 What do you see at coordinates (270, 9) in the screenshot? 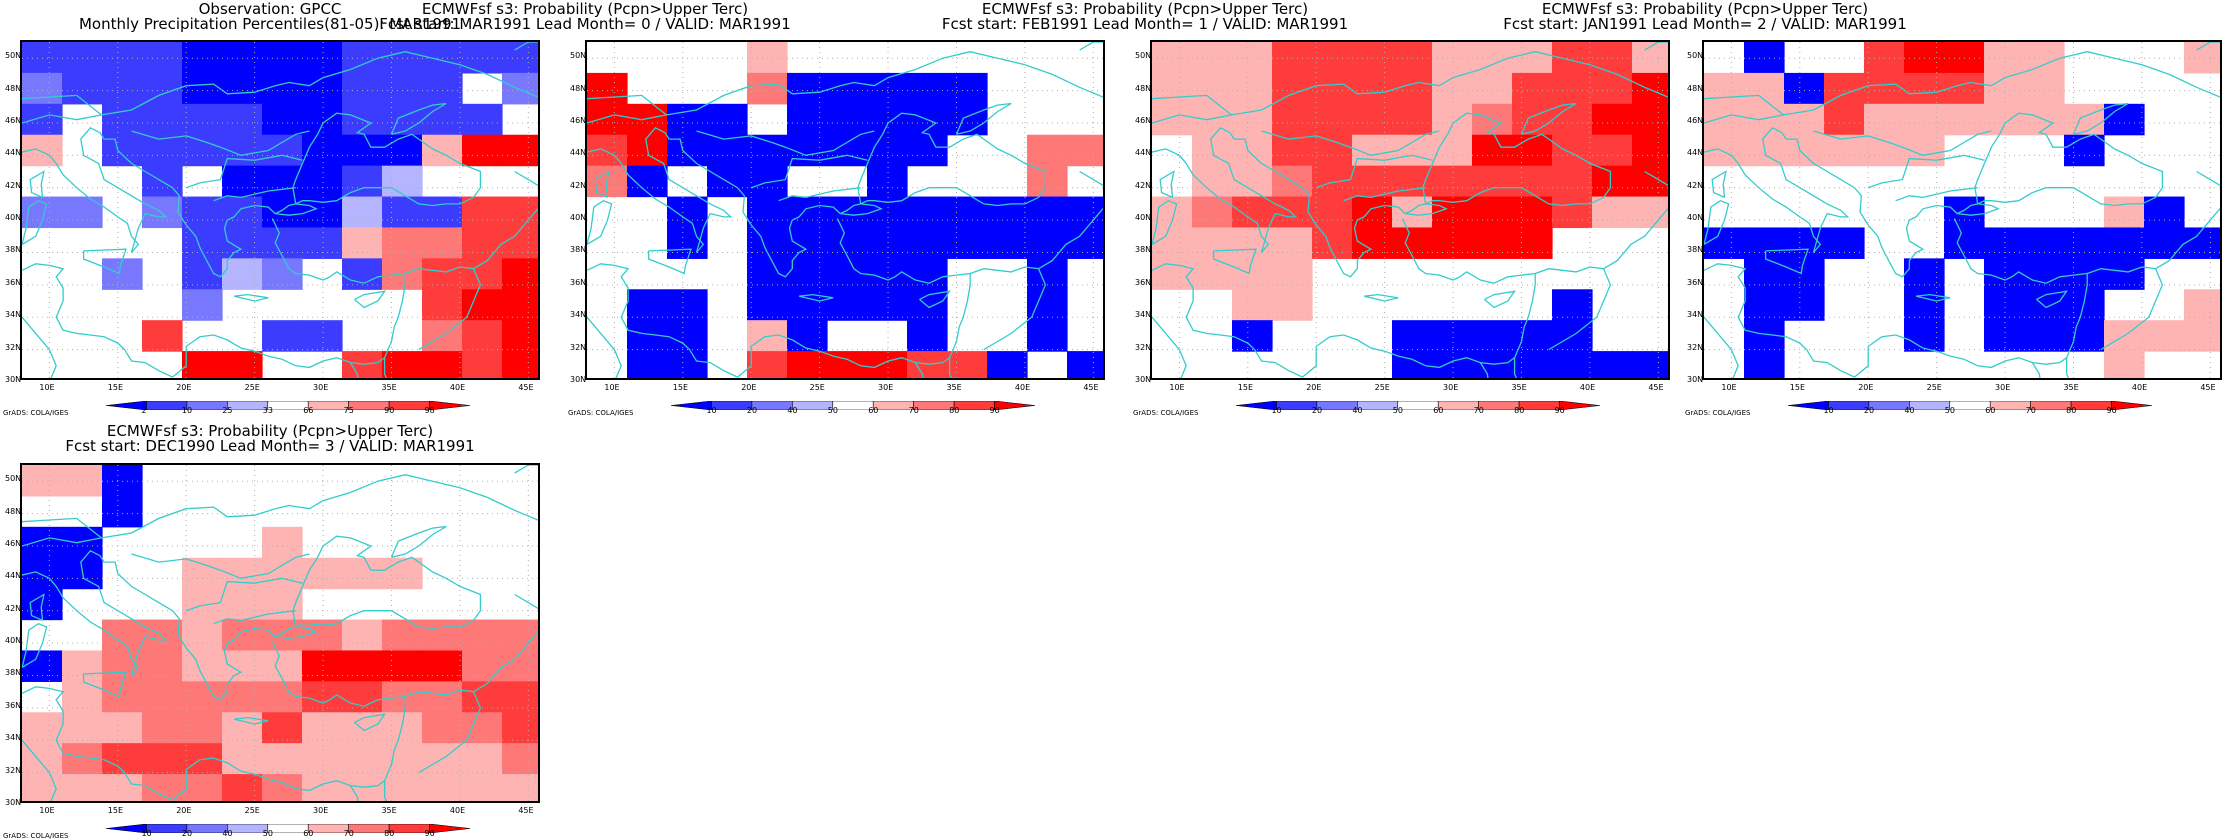
I see `panel-title-line1: Observation: GPCC` at bounding box center [270, 9].